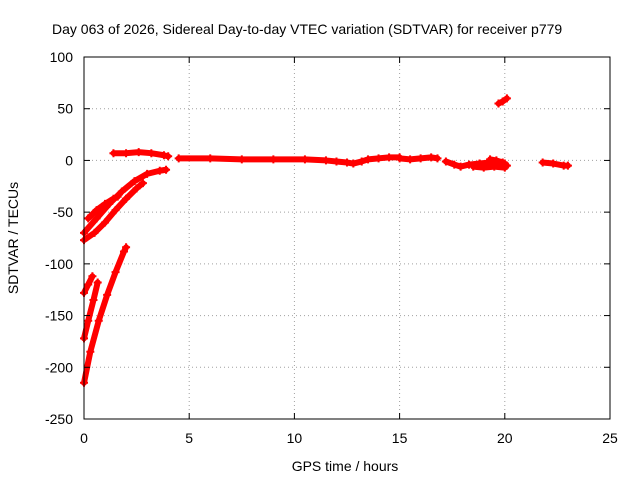  I want to click on y-tick-label: 100, so click(62, 57).